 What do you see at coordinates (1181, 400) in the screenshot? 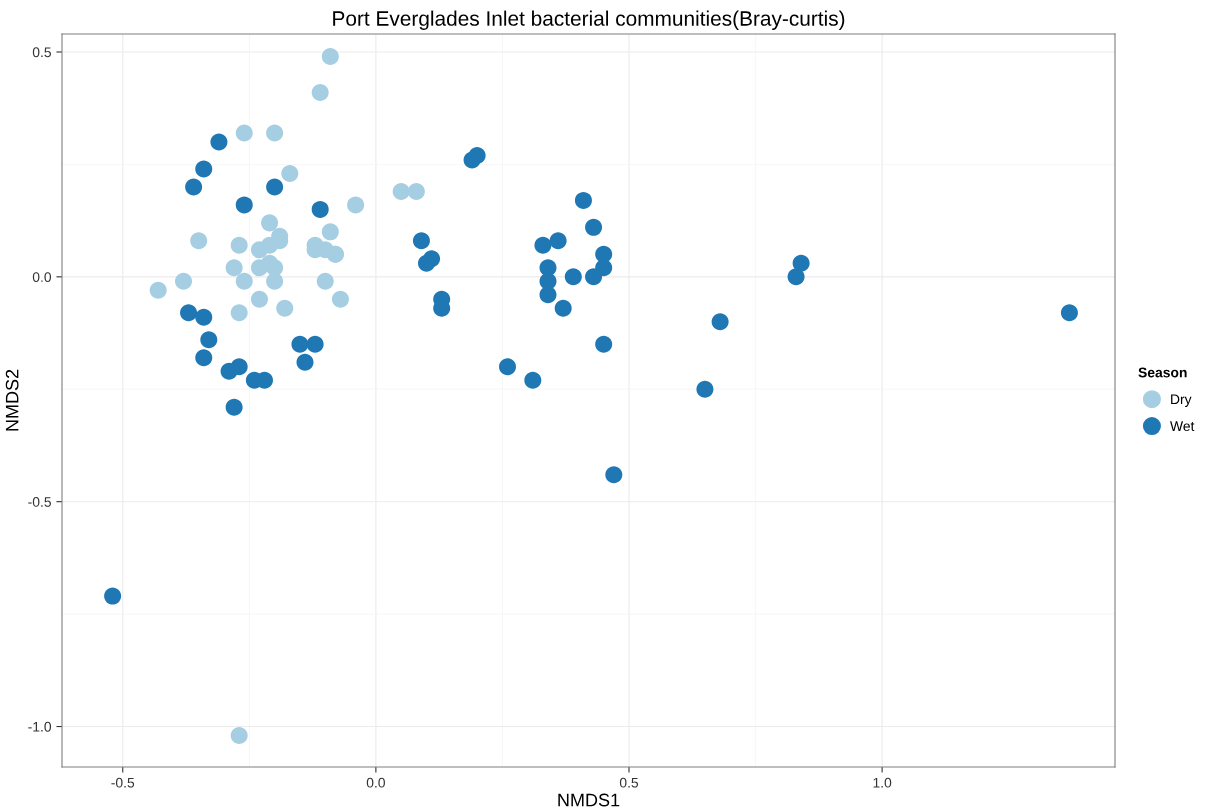
I see `legend-label: Dry` at bounding box center [1181, 400].